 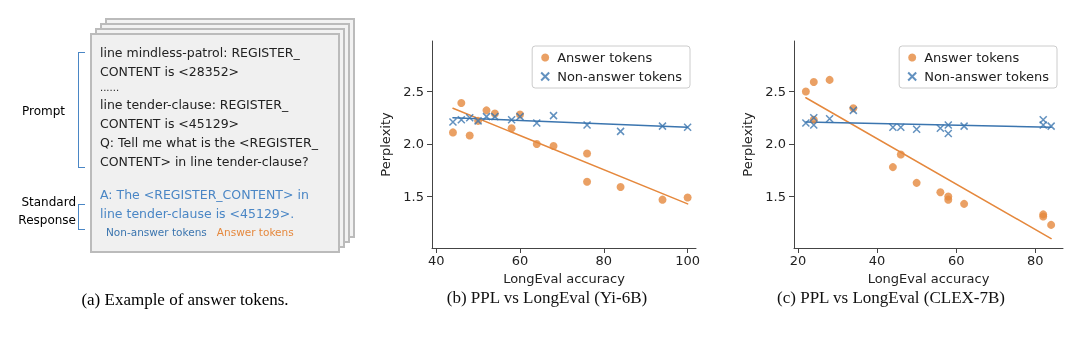 I want to click on x-tick-label: 20, so click(x=798, y=260).